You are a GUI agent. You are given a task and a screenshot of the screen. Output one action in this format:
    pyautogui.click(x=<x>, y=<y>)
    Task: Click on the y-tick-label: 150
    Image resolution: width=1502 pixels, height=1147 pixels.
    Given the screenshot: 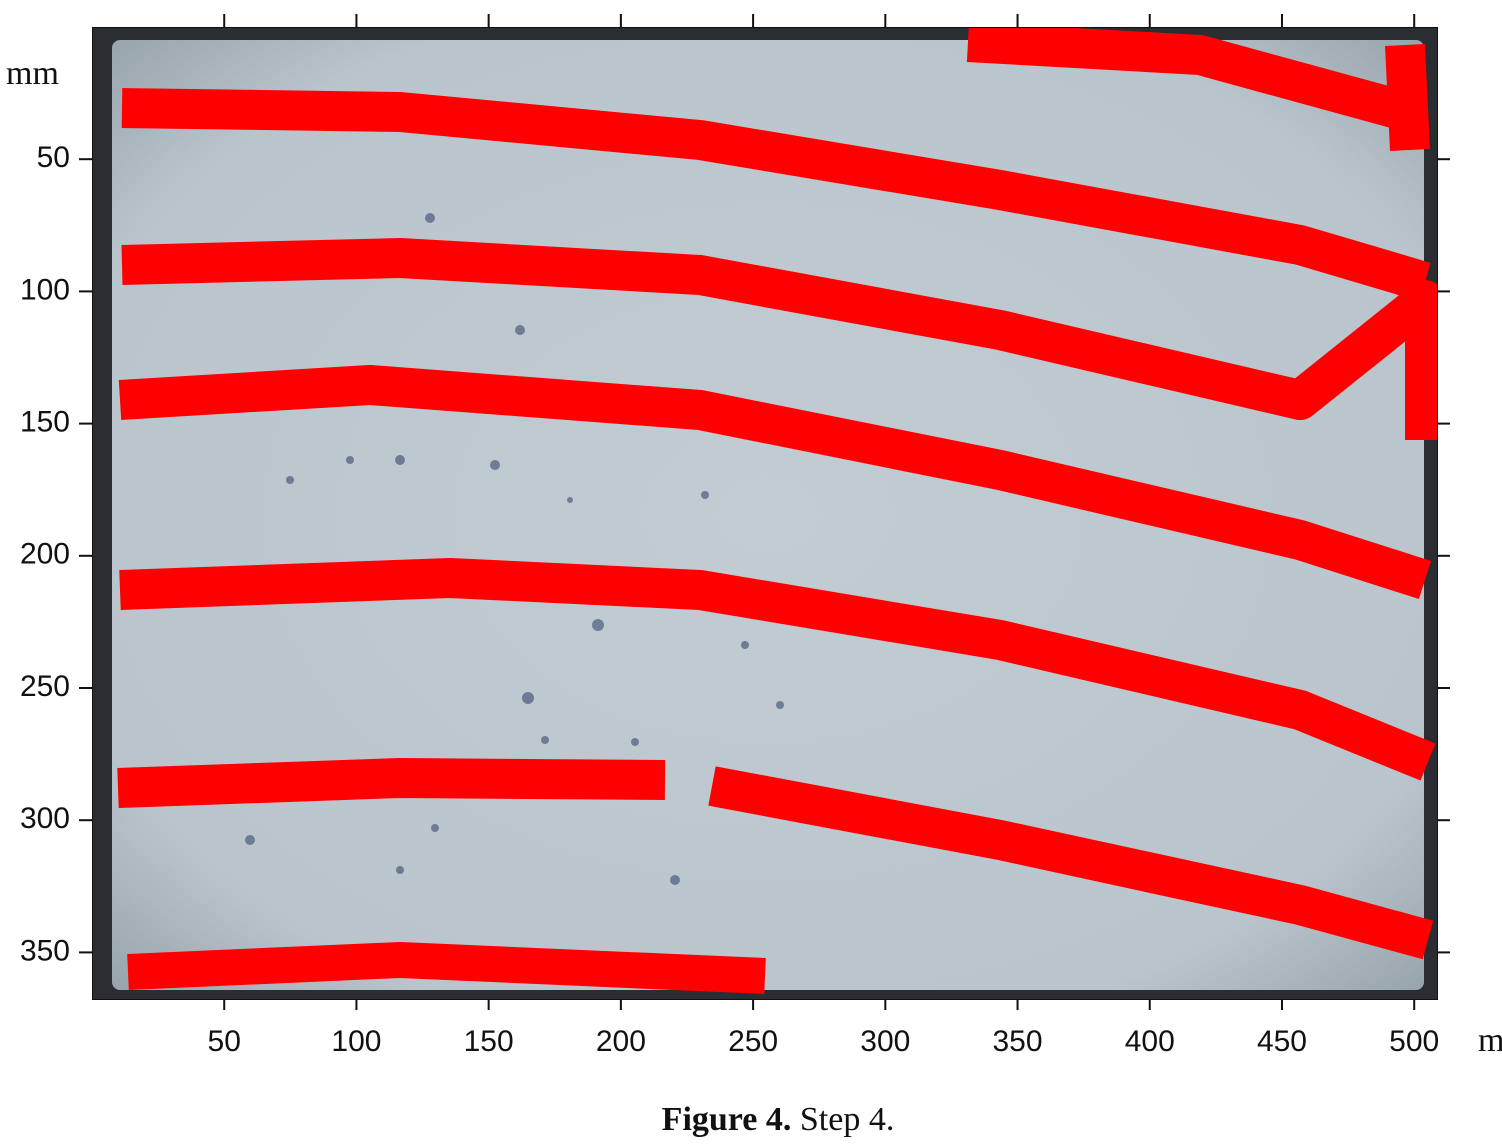 What is the action you would take?
    pyautogui.click(x=45, y=422)
    